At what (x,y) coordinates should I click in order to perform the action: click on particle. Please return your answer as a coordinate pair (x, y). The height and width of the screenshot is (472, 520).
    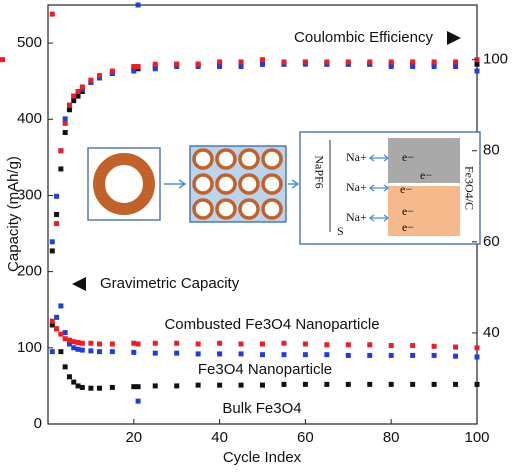
    Looking at the image, I should click on (124, 184).